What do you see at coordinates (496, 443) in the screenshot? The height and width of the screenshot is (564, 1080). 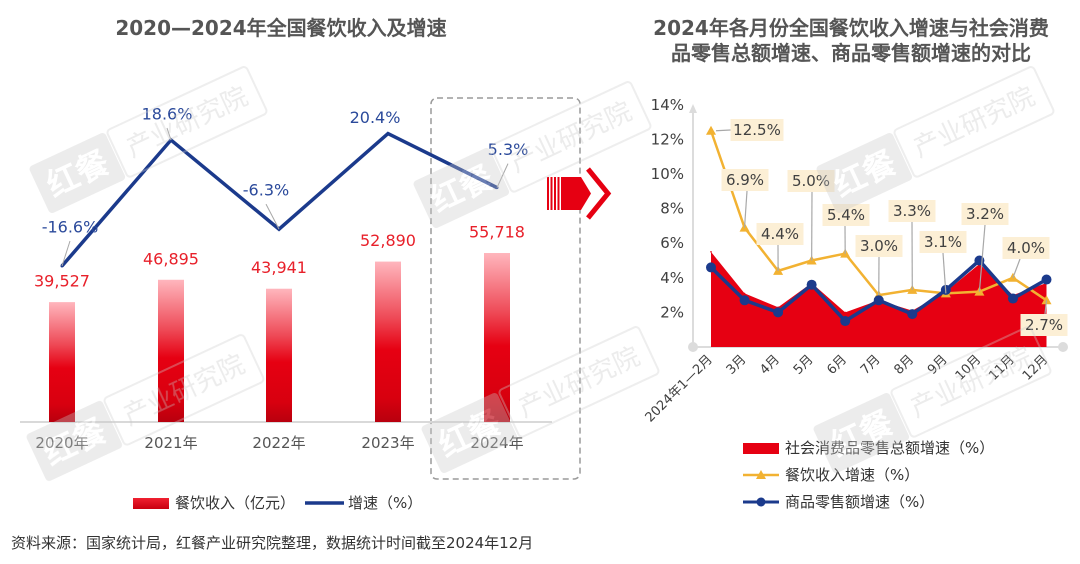 I see `x-tick-label: 2024年` at bounding box center [496, 443].